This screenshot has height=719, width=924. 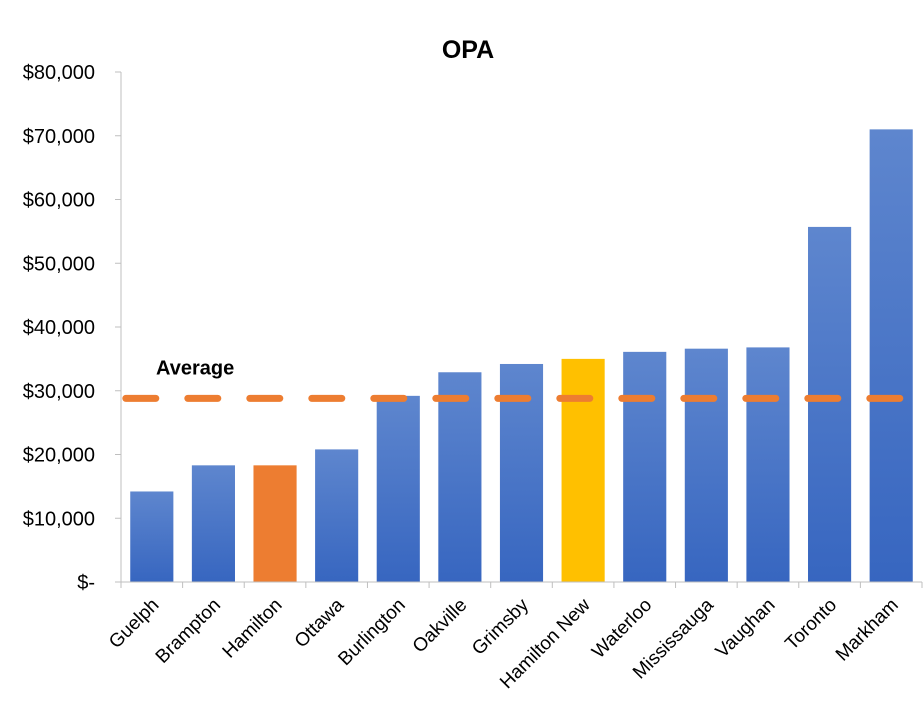 What do you see at coordinates (867, 630) in the screenshot?
I see `x-tick-label: Markham` at bounding box center [867, 630].